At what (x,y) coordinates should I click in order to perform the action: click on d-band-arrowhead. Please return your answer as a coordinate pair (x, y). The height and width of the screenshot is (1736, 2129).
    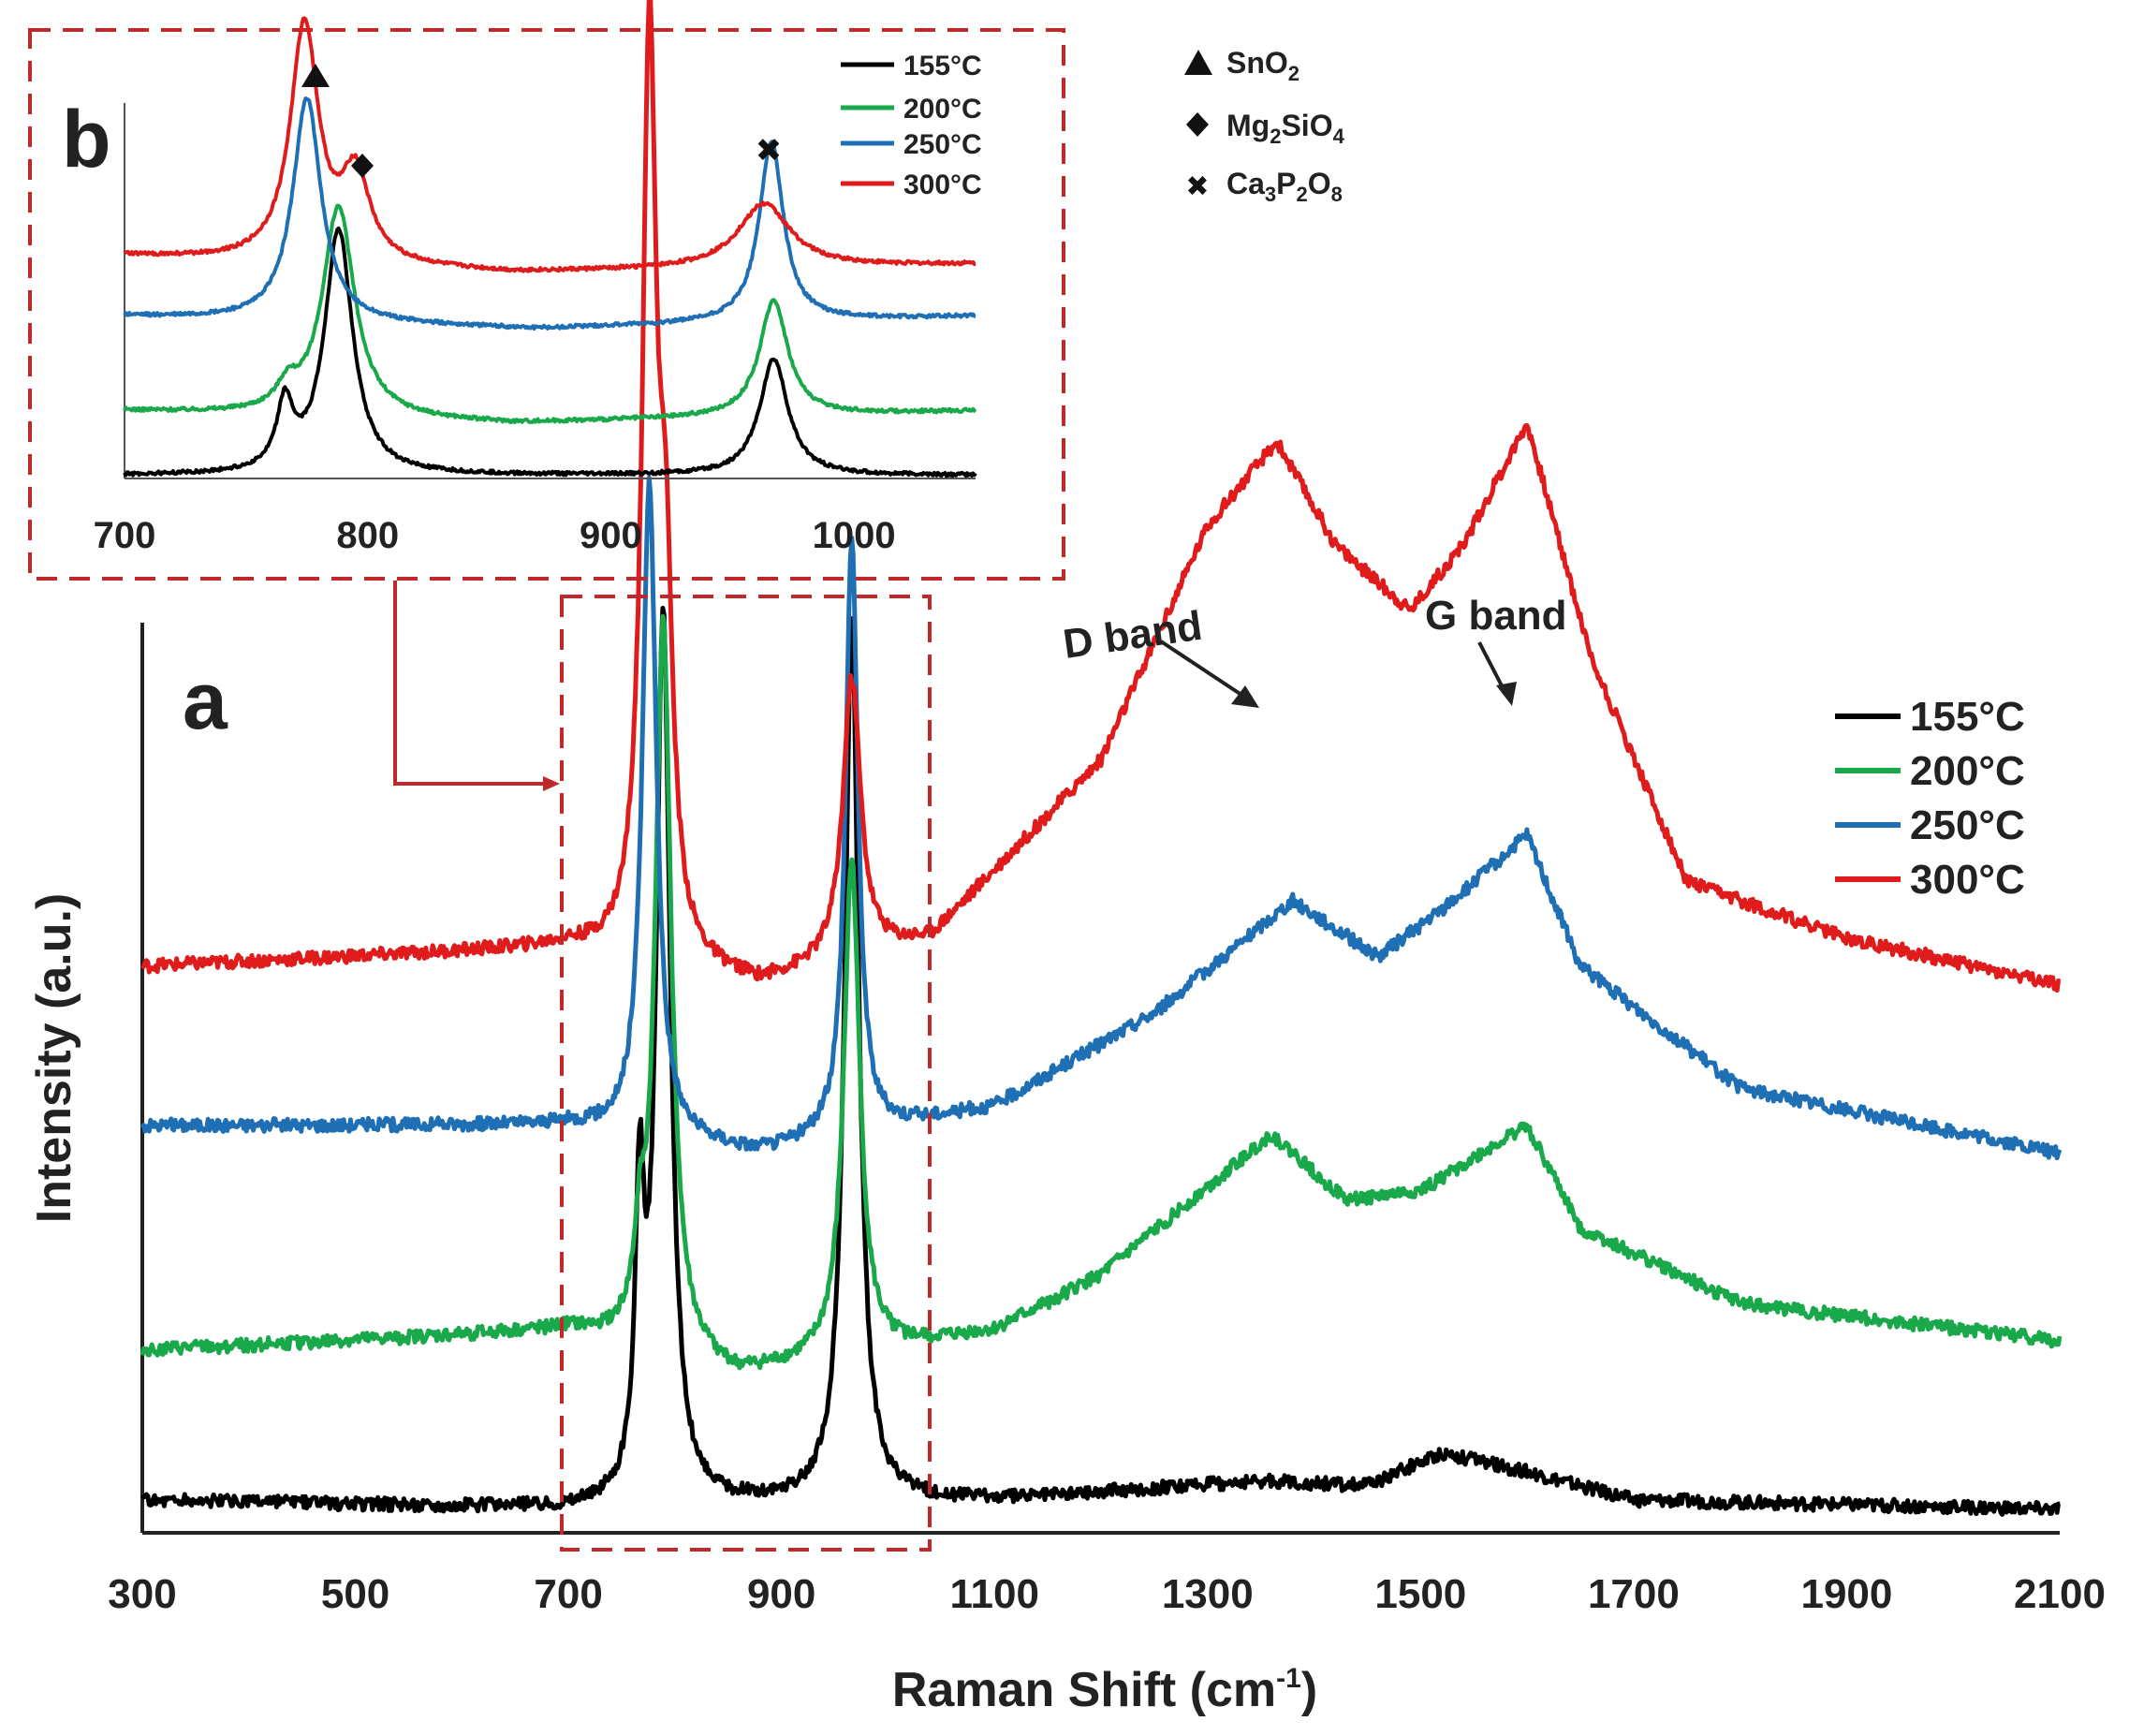
    Looking at the image, I should click on (1245, 696).